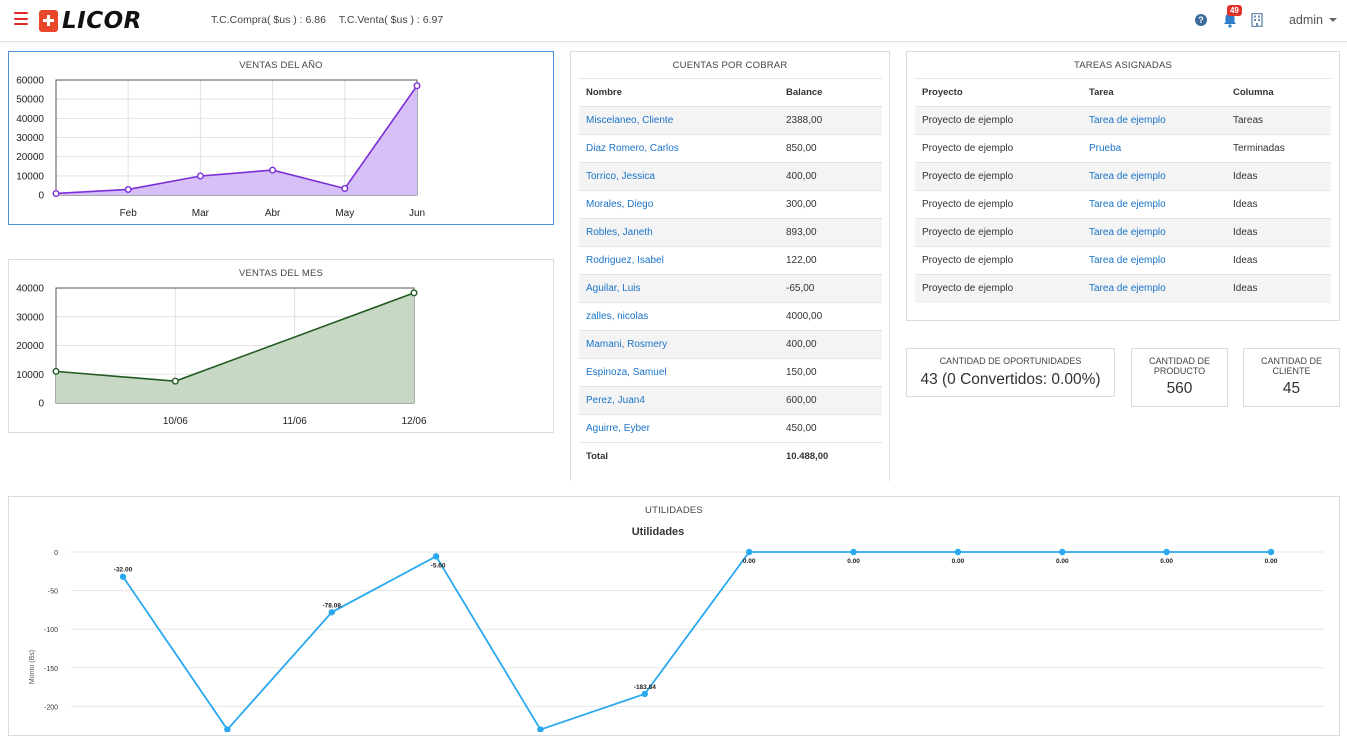 Image resolution: width=1347 pixels, height=736 pixels. I want to click on cliente-link: zalles, nicolas, so click(617, 316).